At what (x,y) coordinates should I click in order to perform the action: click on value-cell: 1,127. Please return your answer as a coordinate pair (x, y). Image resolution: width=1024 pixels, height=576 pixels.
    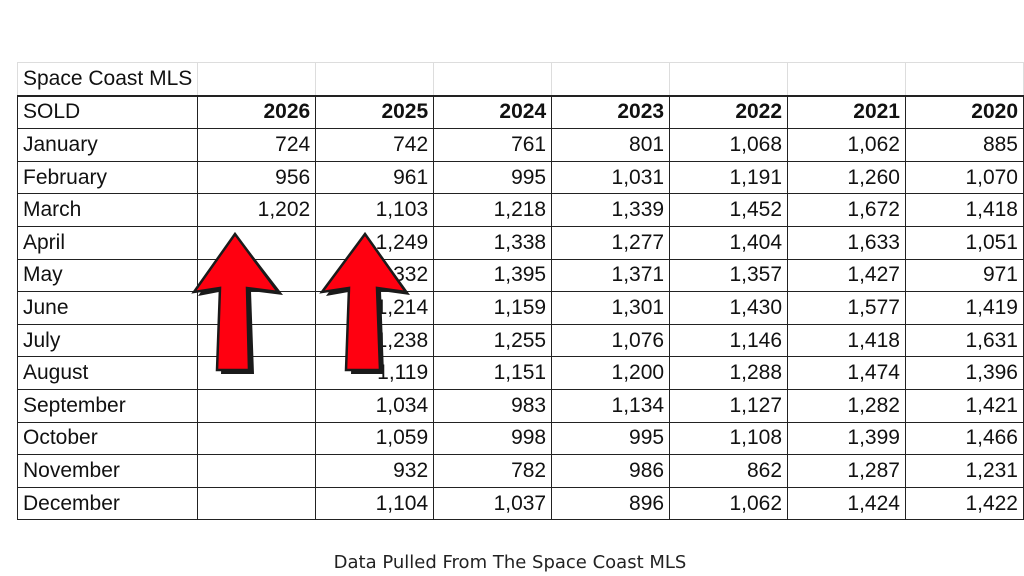
    Looking at the image, I should click on (729, 405).